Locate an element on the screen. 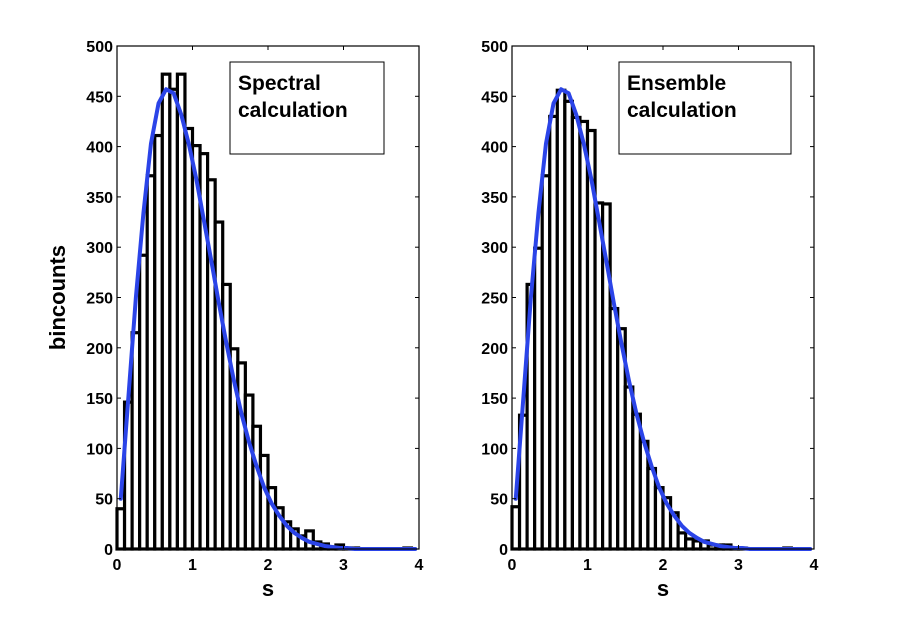 The image size is (900, 618). y-axis-label: bincounts is located at coordinates (57, 297).